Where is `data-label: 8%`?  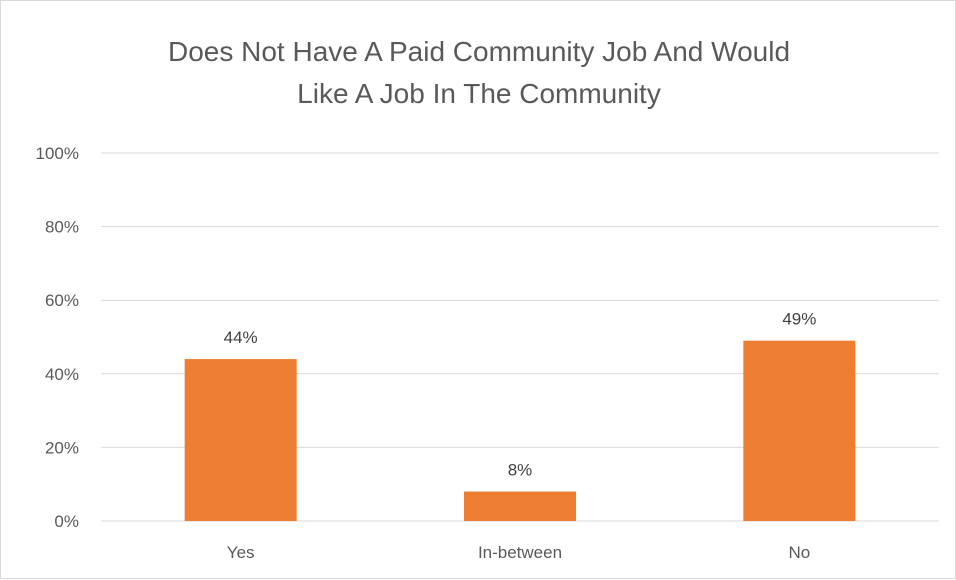
data-label: 8% is located at coordinates (520, 470).